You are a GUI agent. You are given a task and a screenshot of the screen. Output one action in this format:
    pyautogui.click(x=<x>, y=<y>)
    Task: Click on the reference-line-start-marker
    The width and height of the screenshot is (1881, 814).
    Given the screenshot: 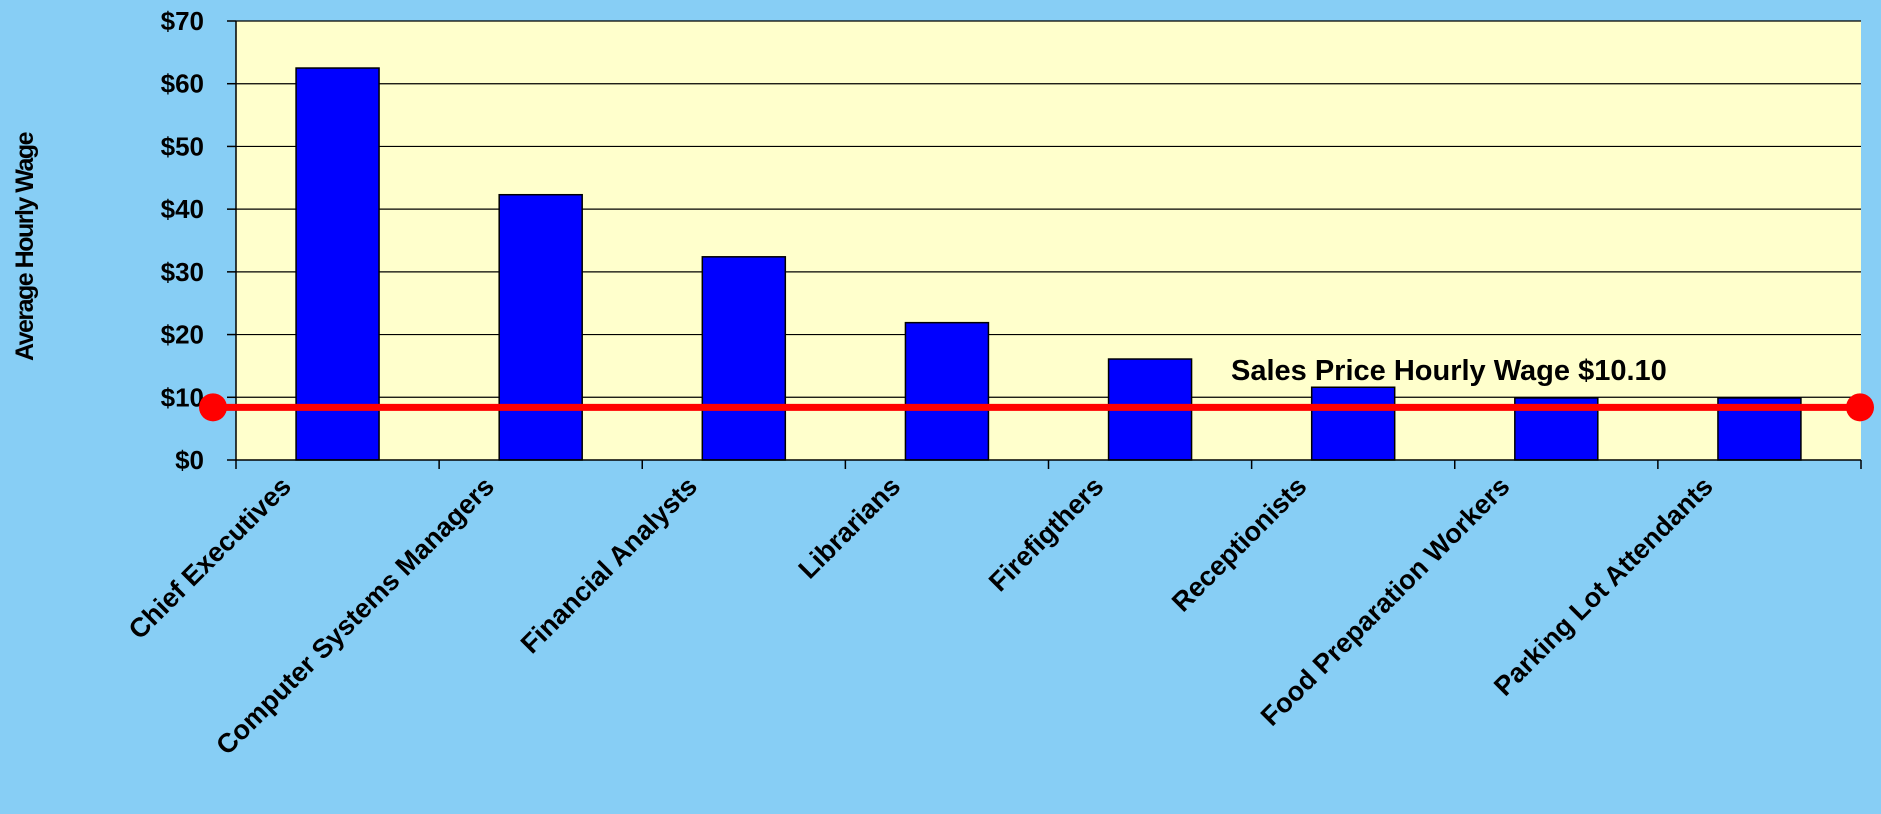 What is the action you would take?
    pyautogui.click(x=213, y=407)
    